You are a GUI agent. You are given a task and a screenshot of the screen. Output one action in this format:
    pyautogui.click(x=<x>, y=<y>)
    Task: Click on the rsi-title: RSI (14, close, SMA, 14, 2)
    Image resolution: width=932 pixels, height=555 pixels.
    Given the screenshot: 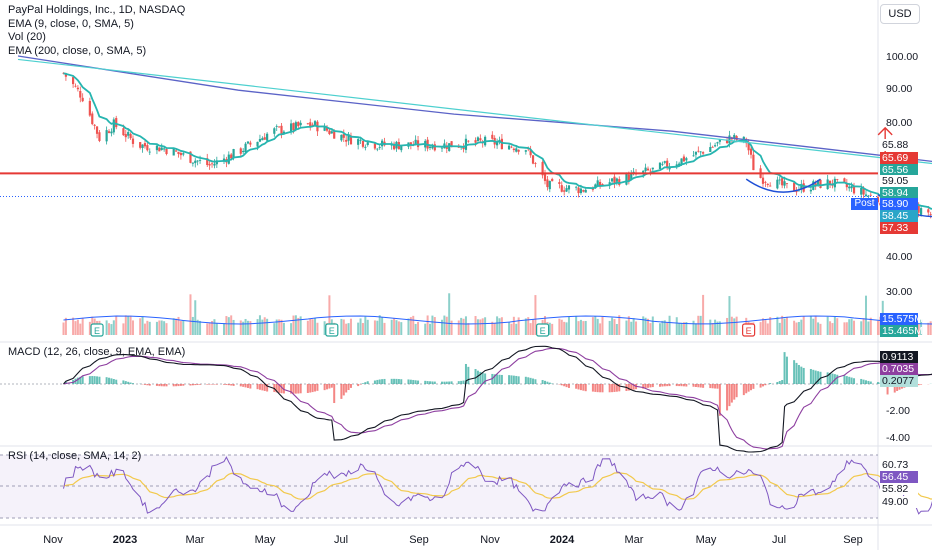 What is the action you would take?
    pyautogui.click(x=74, y=456)
    